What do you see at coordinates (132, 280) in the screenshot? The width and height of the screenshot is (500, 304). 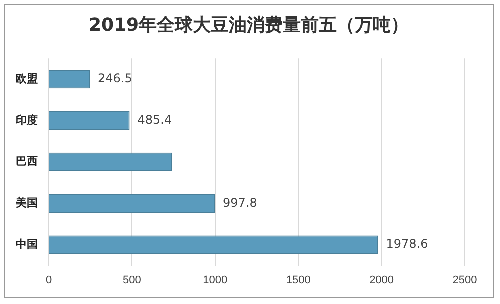 I see `x-tick-label: 500` at bounding box center [132, 280].